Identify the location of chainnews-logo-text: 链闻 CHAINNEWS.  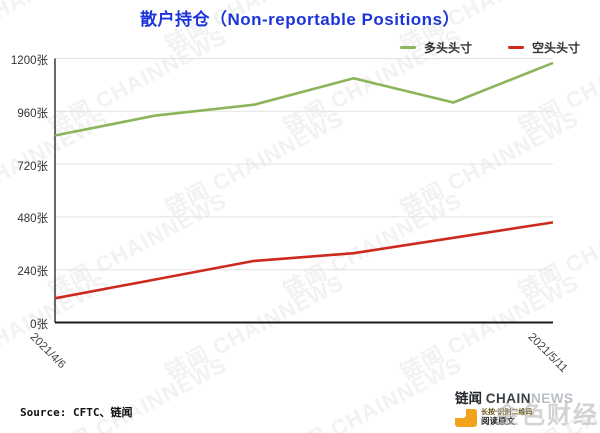
(514, 397).